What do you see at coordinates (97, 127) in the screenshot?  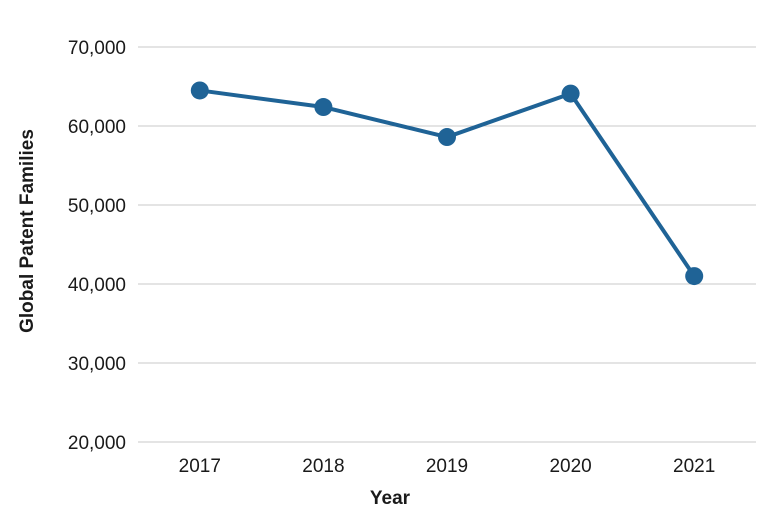 I see `y-tick-label: 60,000` at bounding box center [97, 127].